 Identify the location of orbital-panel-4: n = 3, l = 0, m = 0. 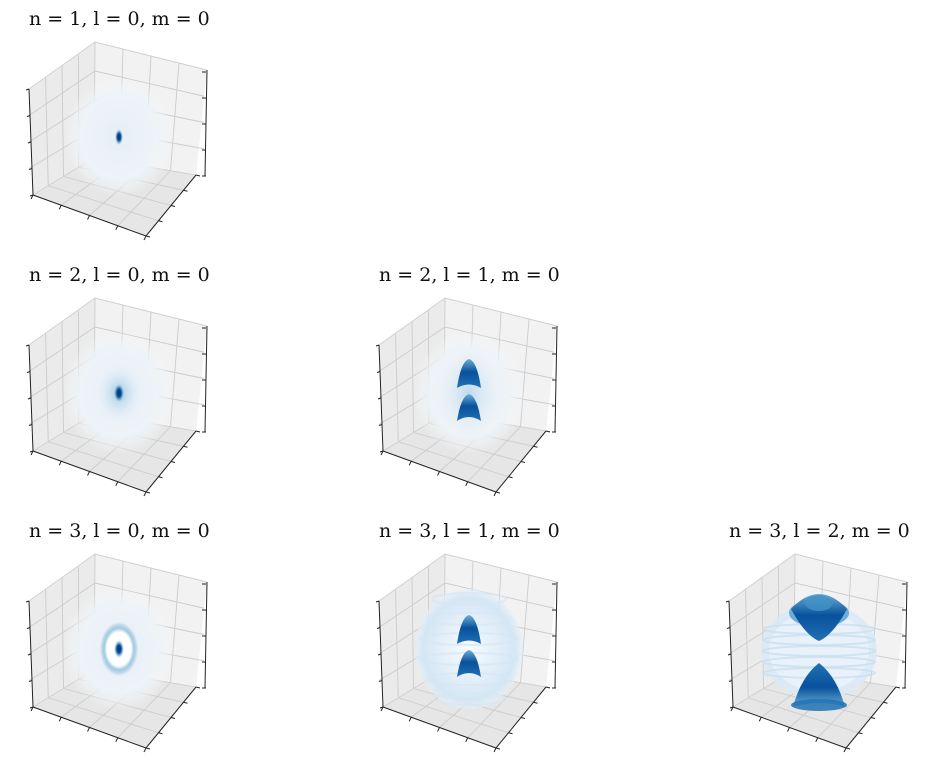
(117, 636).